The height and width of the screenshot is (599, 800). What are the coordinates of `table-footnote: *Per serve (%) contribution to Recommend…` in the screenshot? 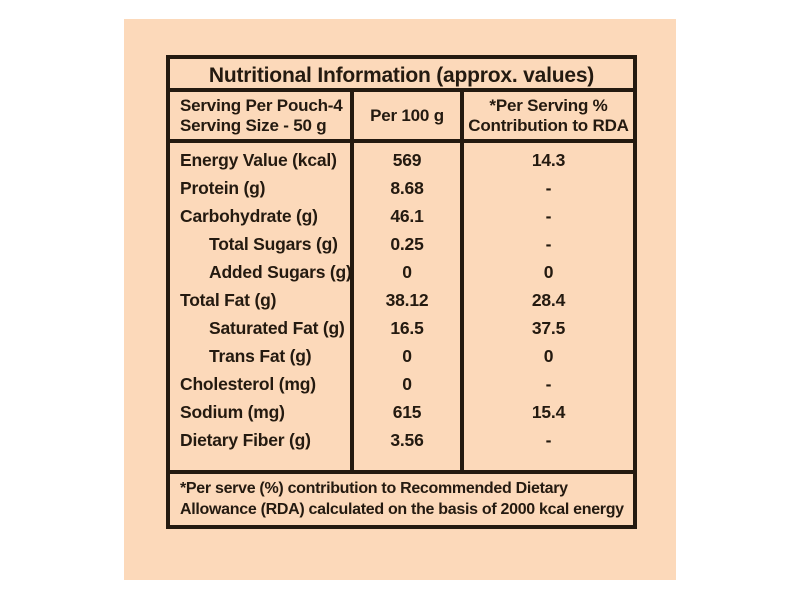 It's located at (401, 499).